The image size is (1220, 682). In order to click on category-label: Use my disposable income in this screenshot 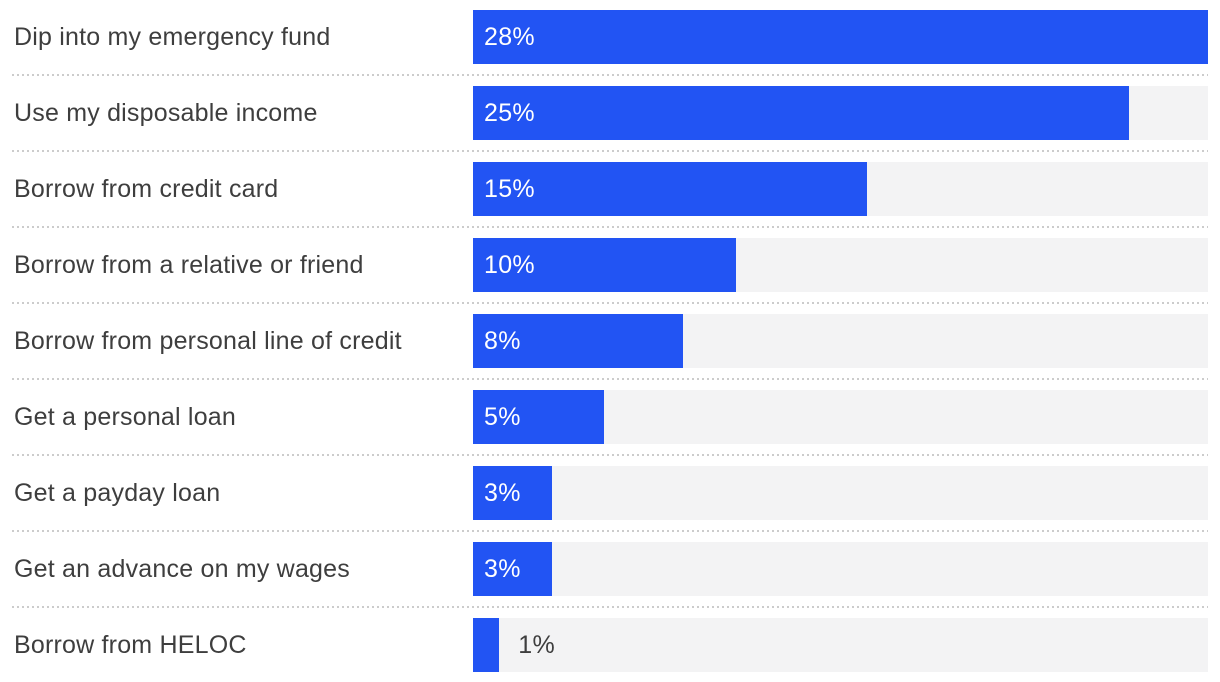, I will do `click(166, 112)`.